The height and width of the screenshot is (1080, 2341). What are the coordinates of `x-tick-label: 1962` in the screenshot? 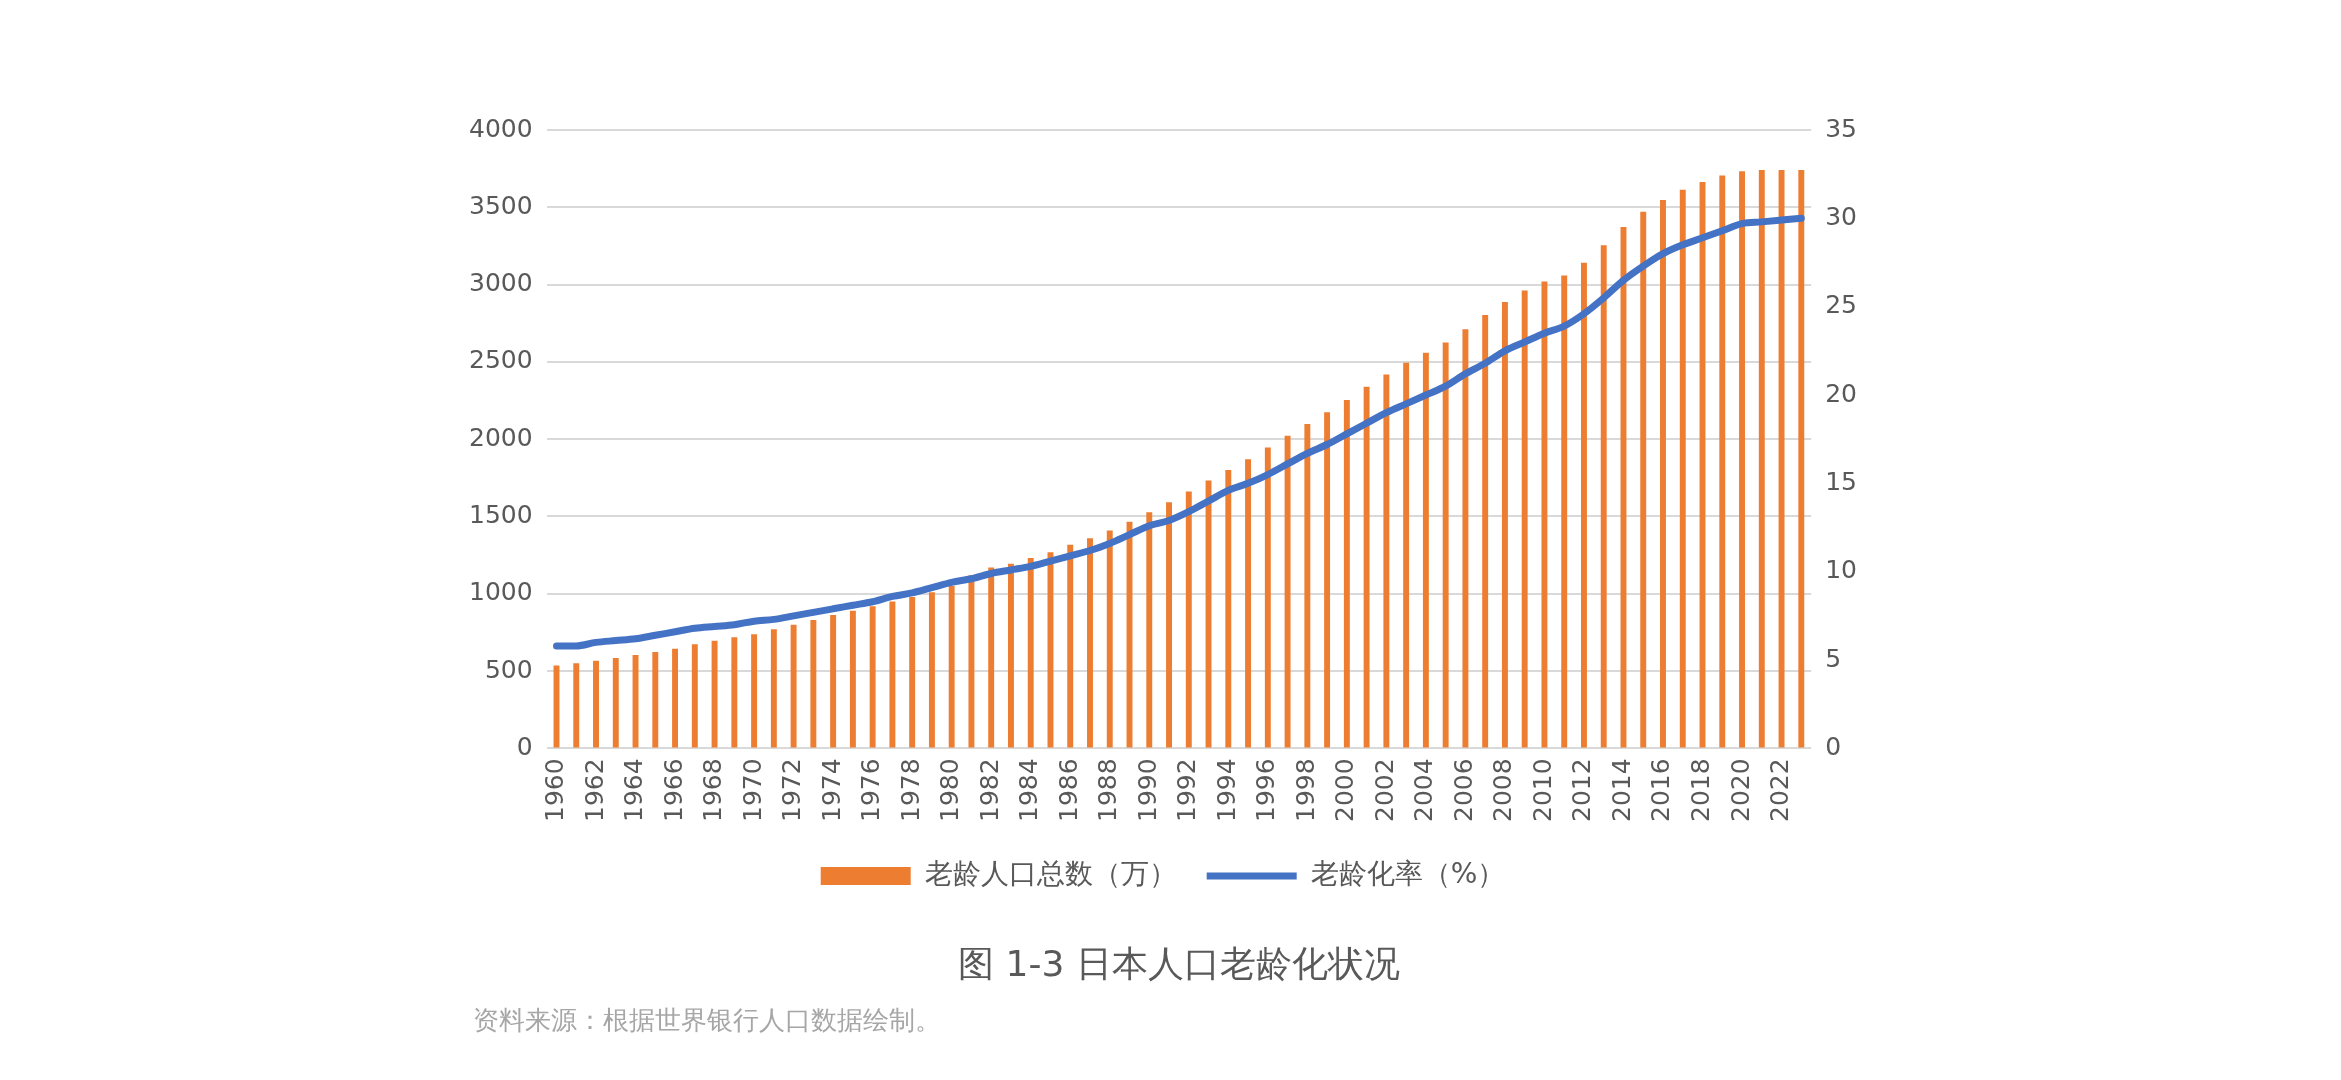 It's located at (594, 790).